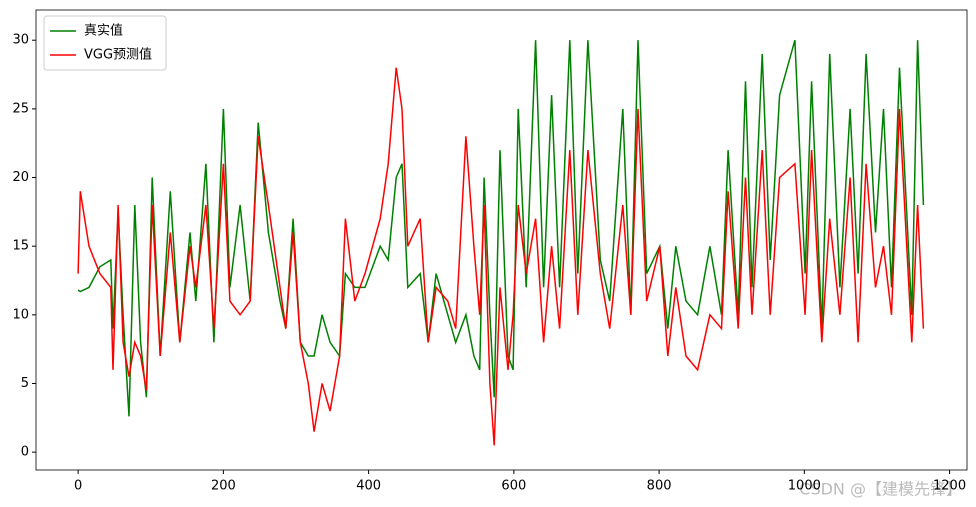  What do you see at coordinates (949, 486) in the screenshot?
I see `x-tick-label: 1200` at bounding box center [949, 486].